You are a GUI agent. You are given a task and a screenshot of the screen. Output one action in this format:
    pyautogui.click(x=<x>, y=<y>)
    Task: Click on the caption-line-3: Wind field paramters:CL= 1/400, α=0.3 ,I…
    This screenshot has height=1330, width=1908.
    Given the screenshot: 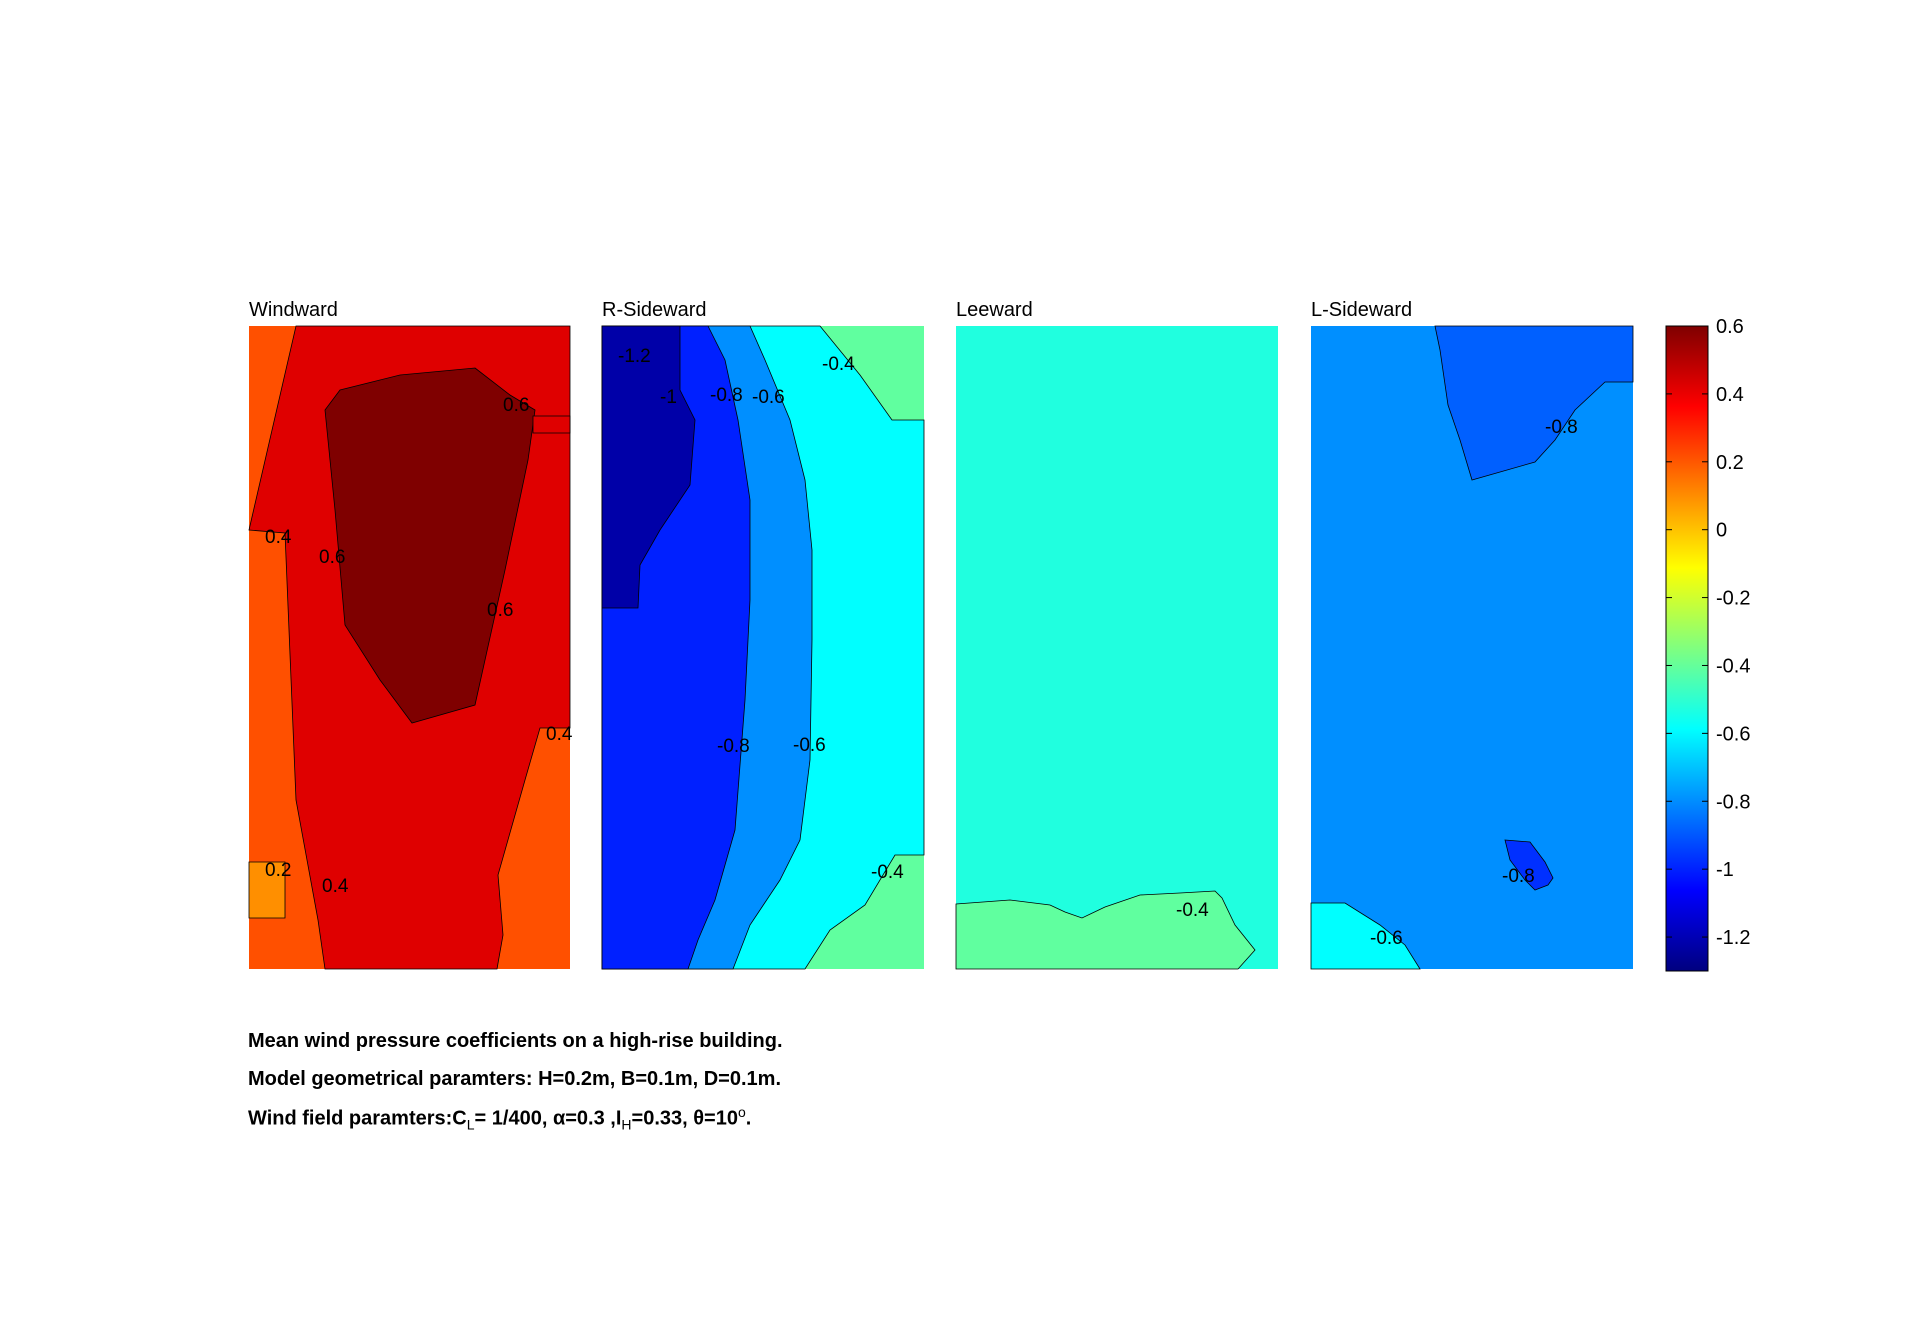 What is the action you would take?
    pyautogui.click(x=499, y=1118)
    